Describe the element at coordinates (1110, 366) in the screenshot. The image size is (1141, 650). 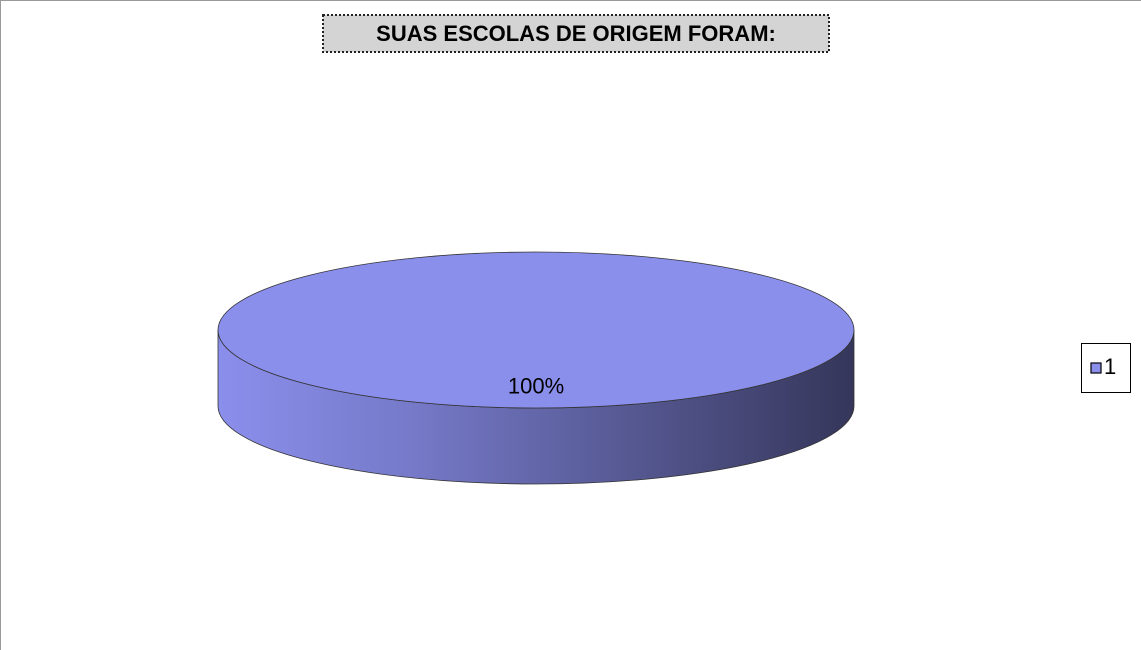
I see `legend-label: 1` at that location.